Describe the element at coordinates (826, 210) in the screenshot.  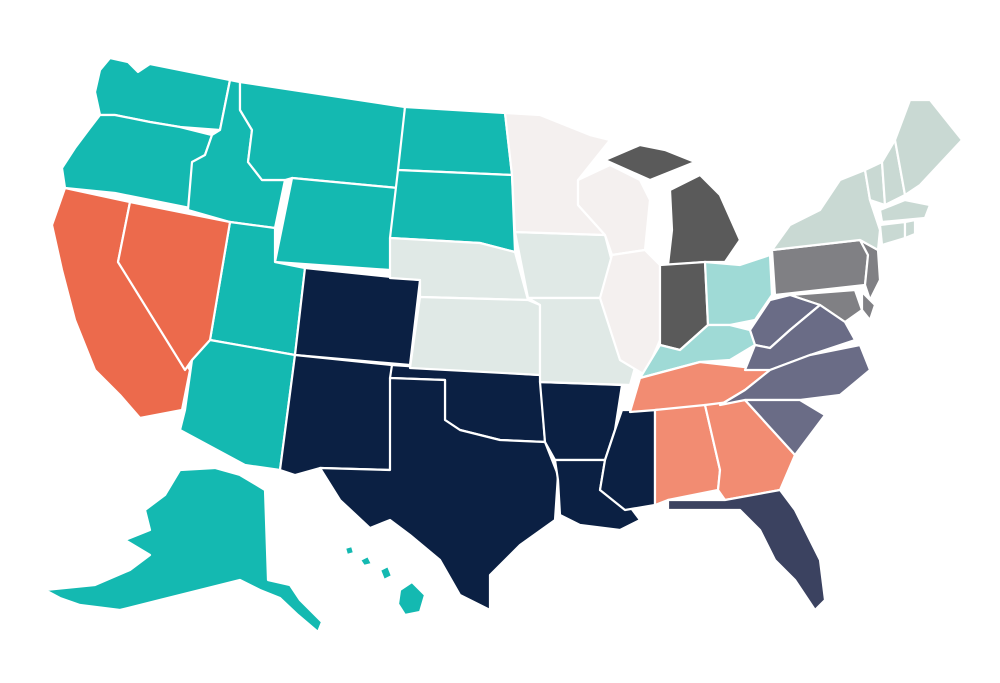
I see `state-new-york` at that location.